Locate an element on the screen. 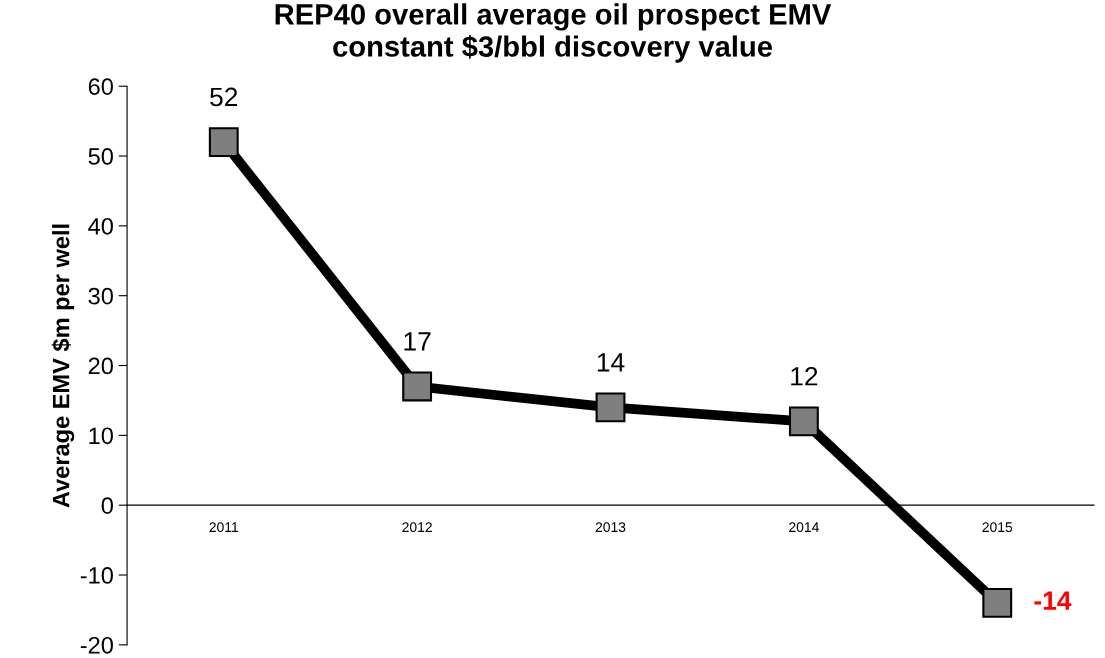 The image size is (1105, 658). x-tick-label: 2013 is located at coordinates (610, 527).